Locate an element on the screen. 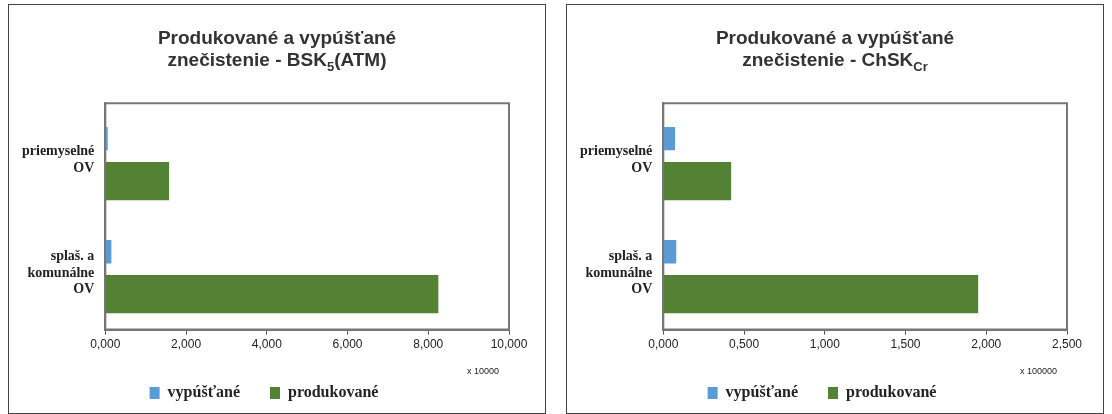  x-tick-label: 0,500 is located at coordinates (744, 344).